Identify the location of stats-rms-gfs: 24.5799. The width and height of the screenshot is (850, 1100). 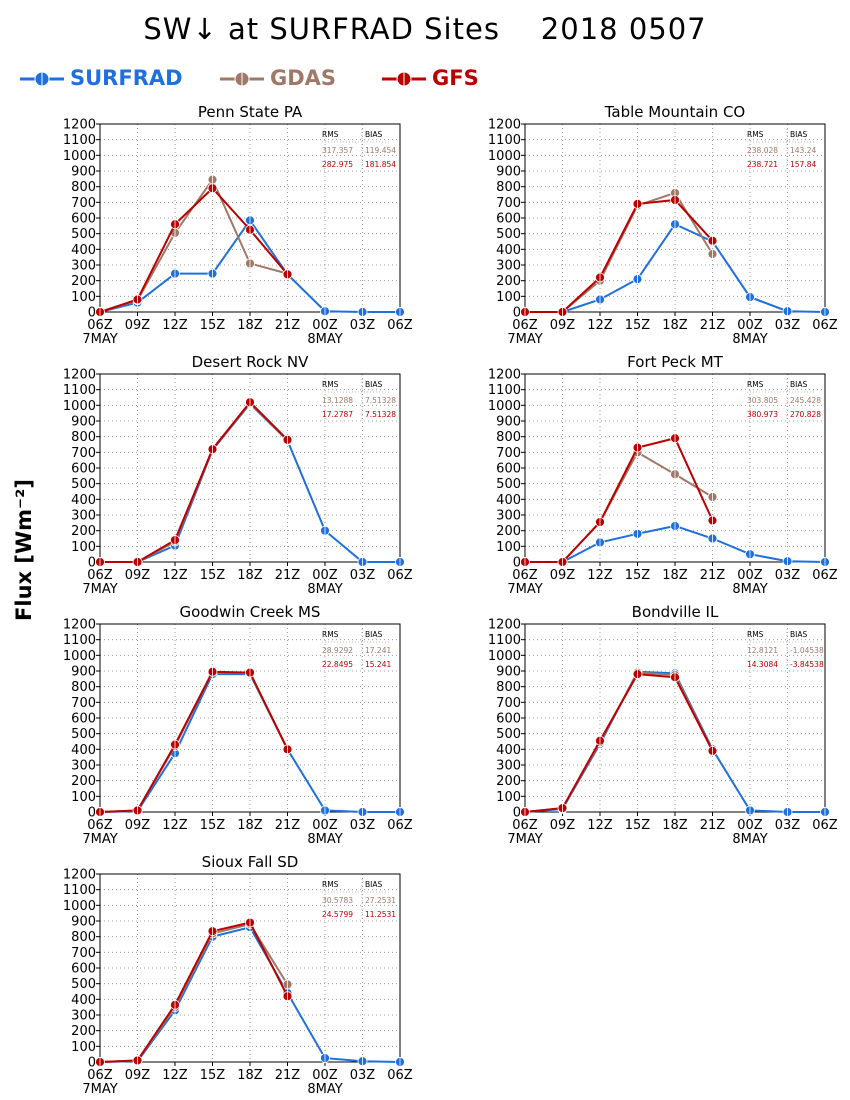
(337, 914).